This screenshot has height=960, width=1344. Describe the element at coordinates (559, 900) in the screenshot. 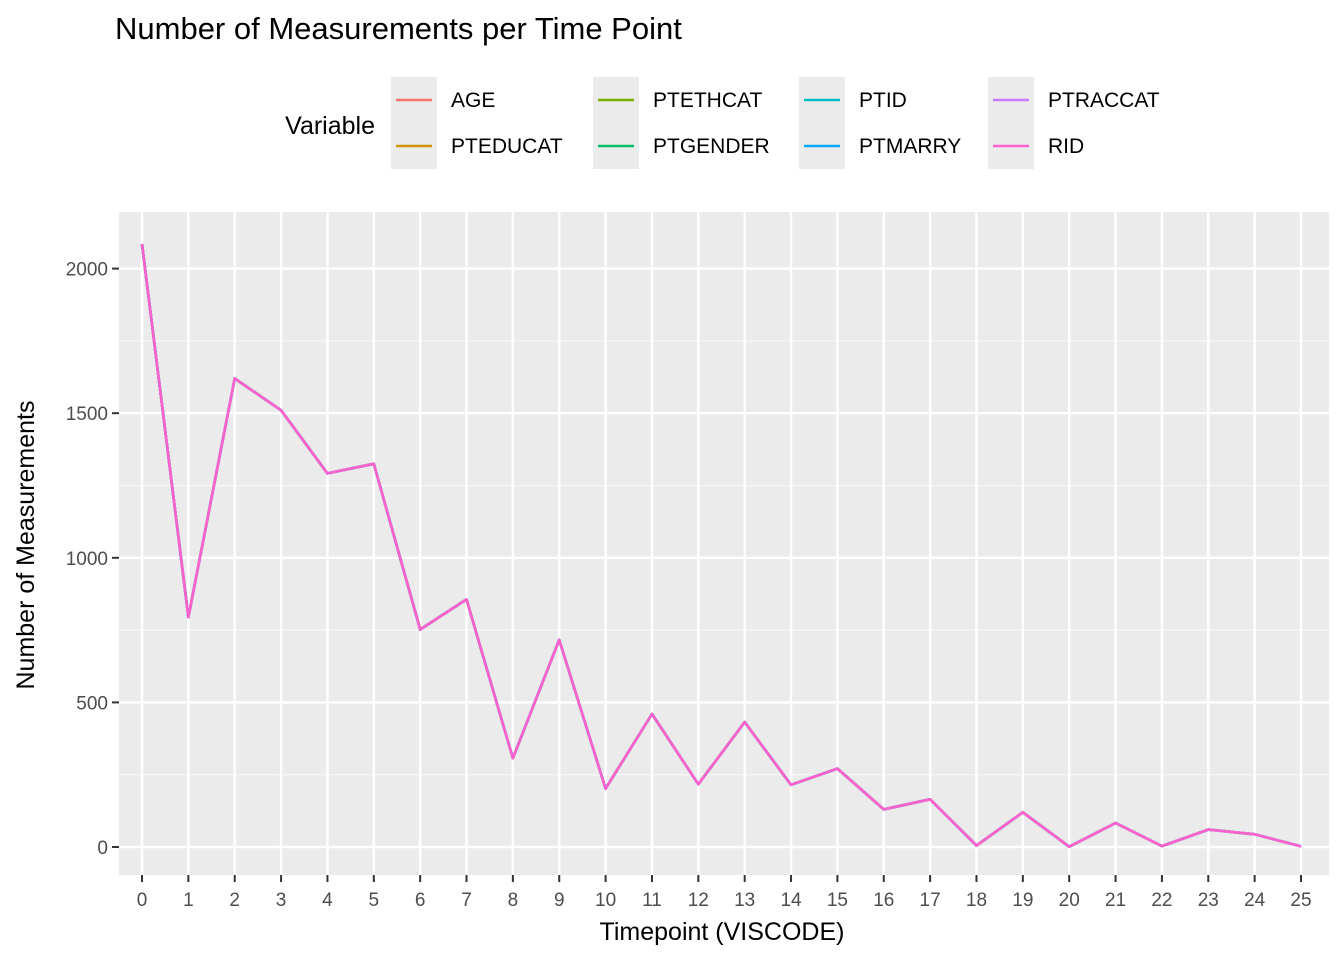

I see `x-tick-label: 9` at that location.